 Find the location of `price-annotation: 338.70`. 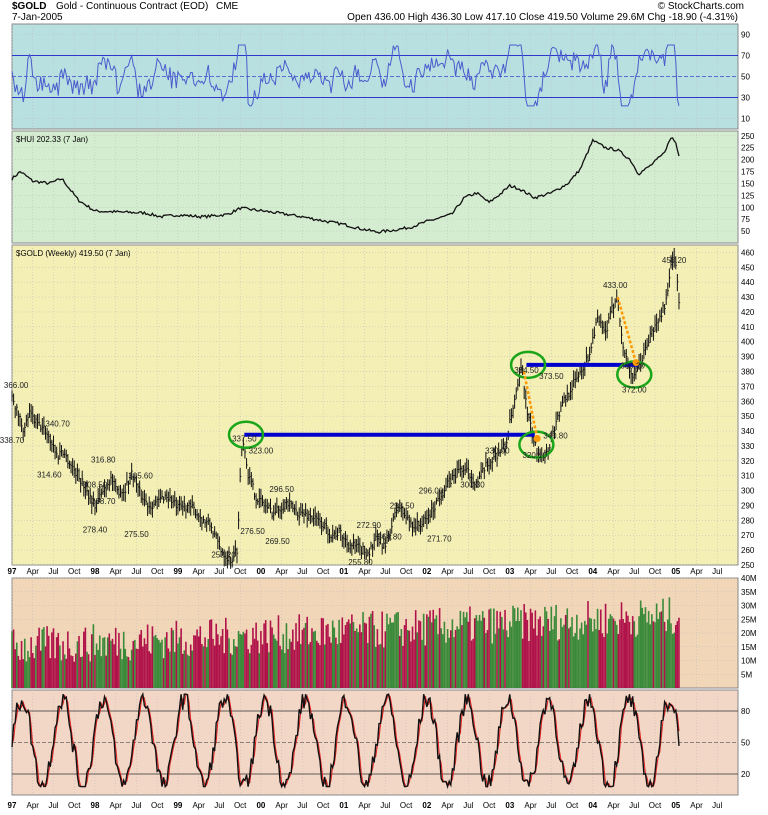

price-annotation: 338.70 is located at coordinates (12, 440).